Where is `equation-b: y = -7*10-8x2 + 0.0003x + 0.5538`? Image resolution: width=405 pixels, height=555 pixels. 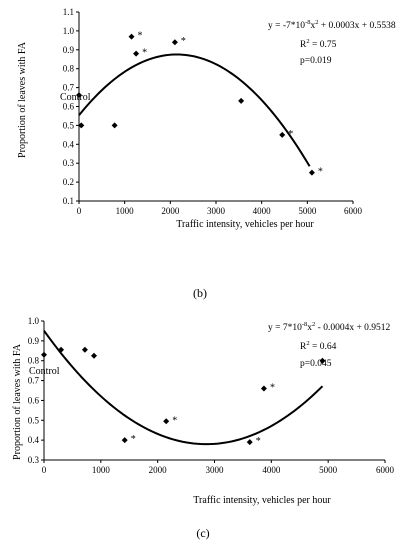 equation-b: y = -7*10-8x2 + 0.0003x + 0.5538 is located at coordinates (332, 25).